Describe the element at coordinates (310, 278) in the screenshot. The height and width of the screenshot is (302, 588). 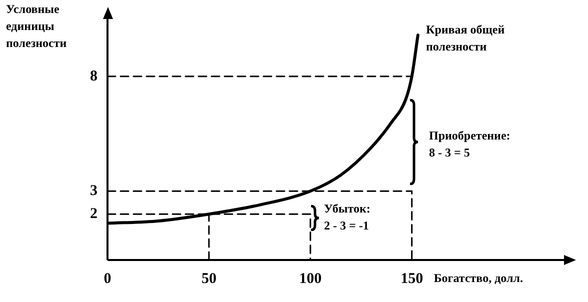
I see `x-tick-label: 100` at that location.